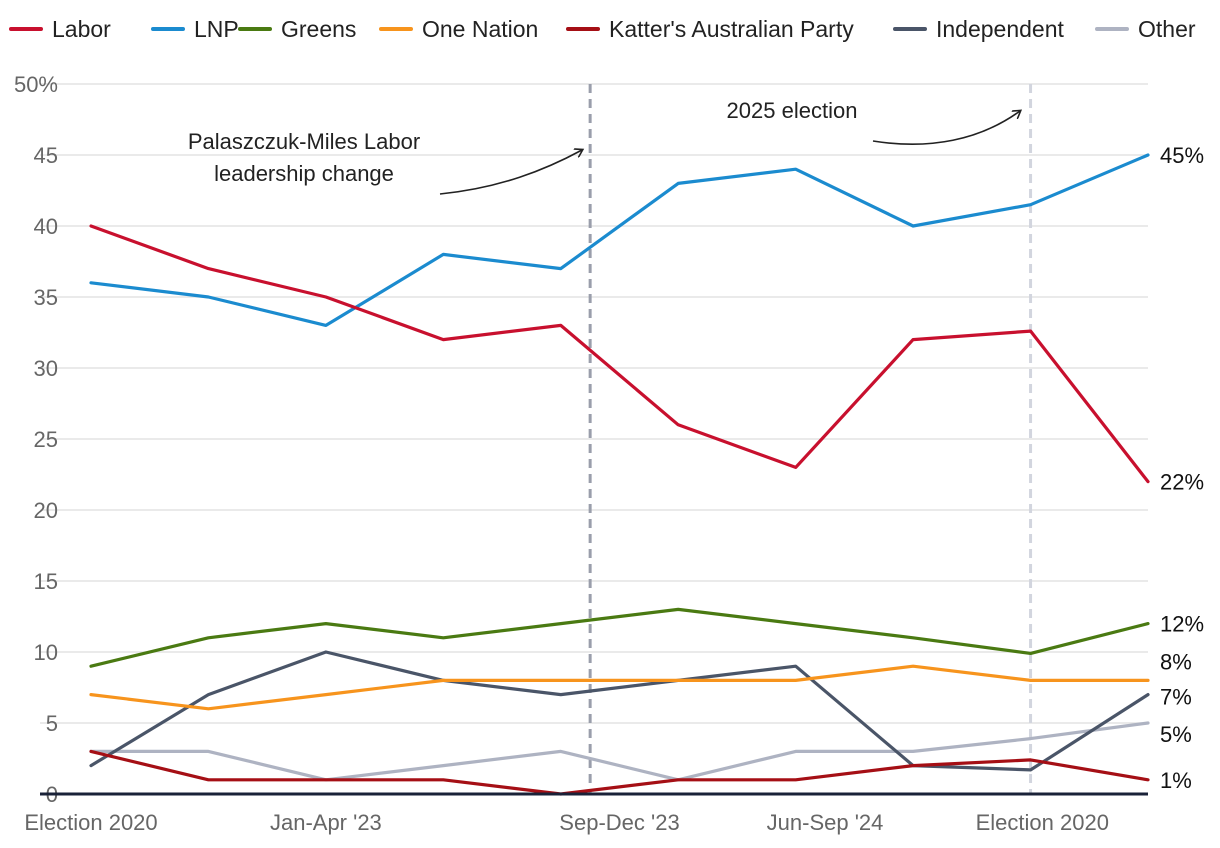  Describe the element at coordinates (46, 226) in the screenshot. I see `y-tick-label: 40` at that location.